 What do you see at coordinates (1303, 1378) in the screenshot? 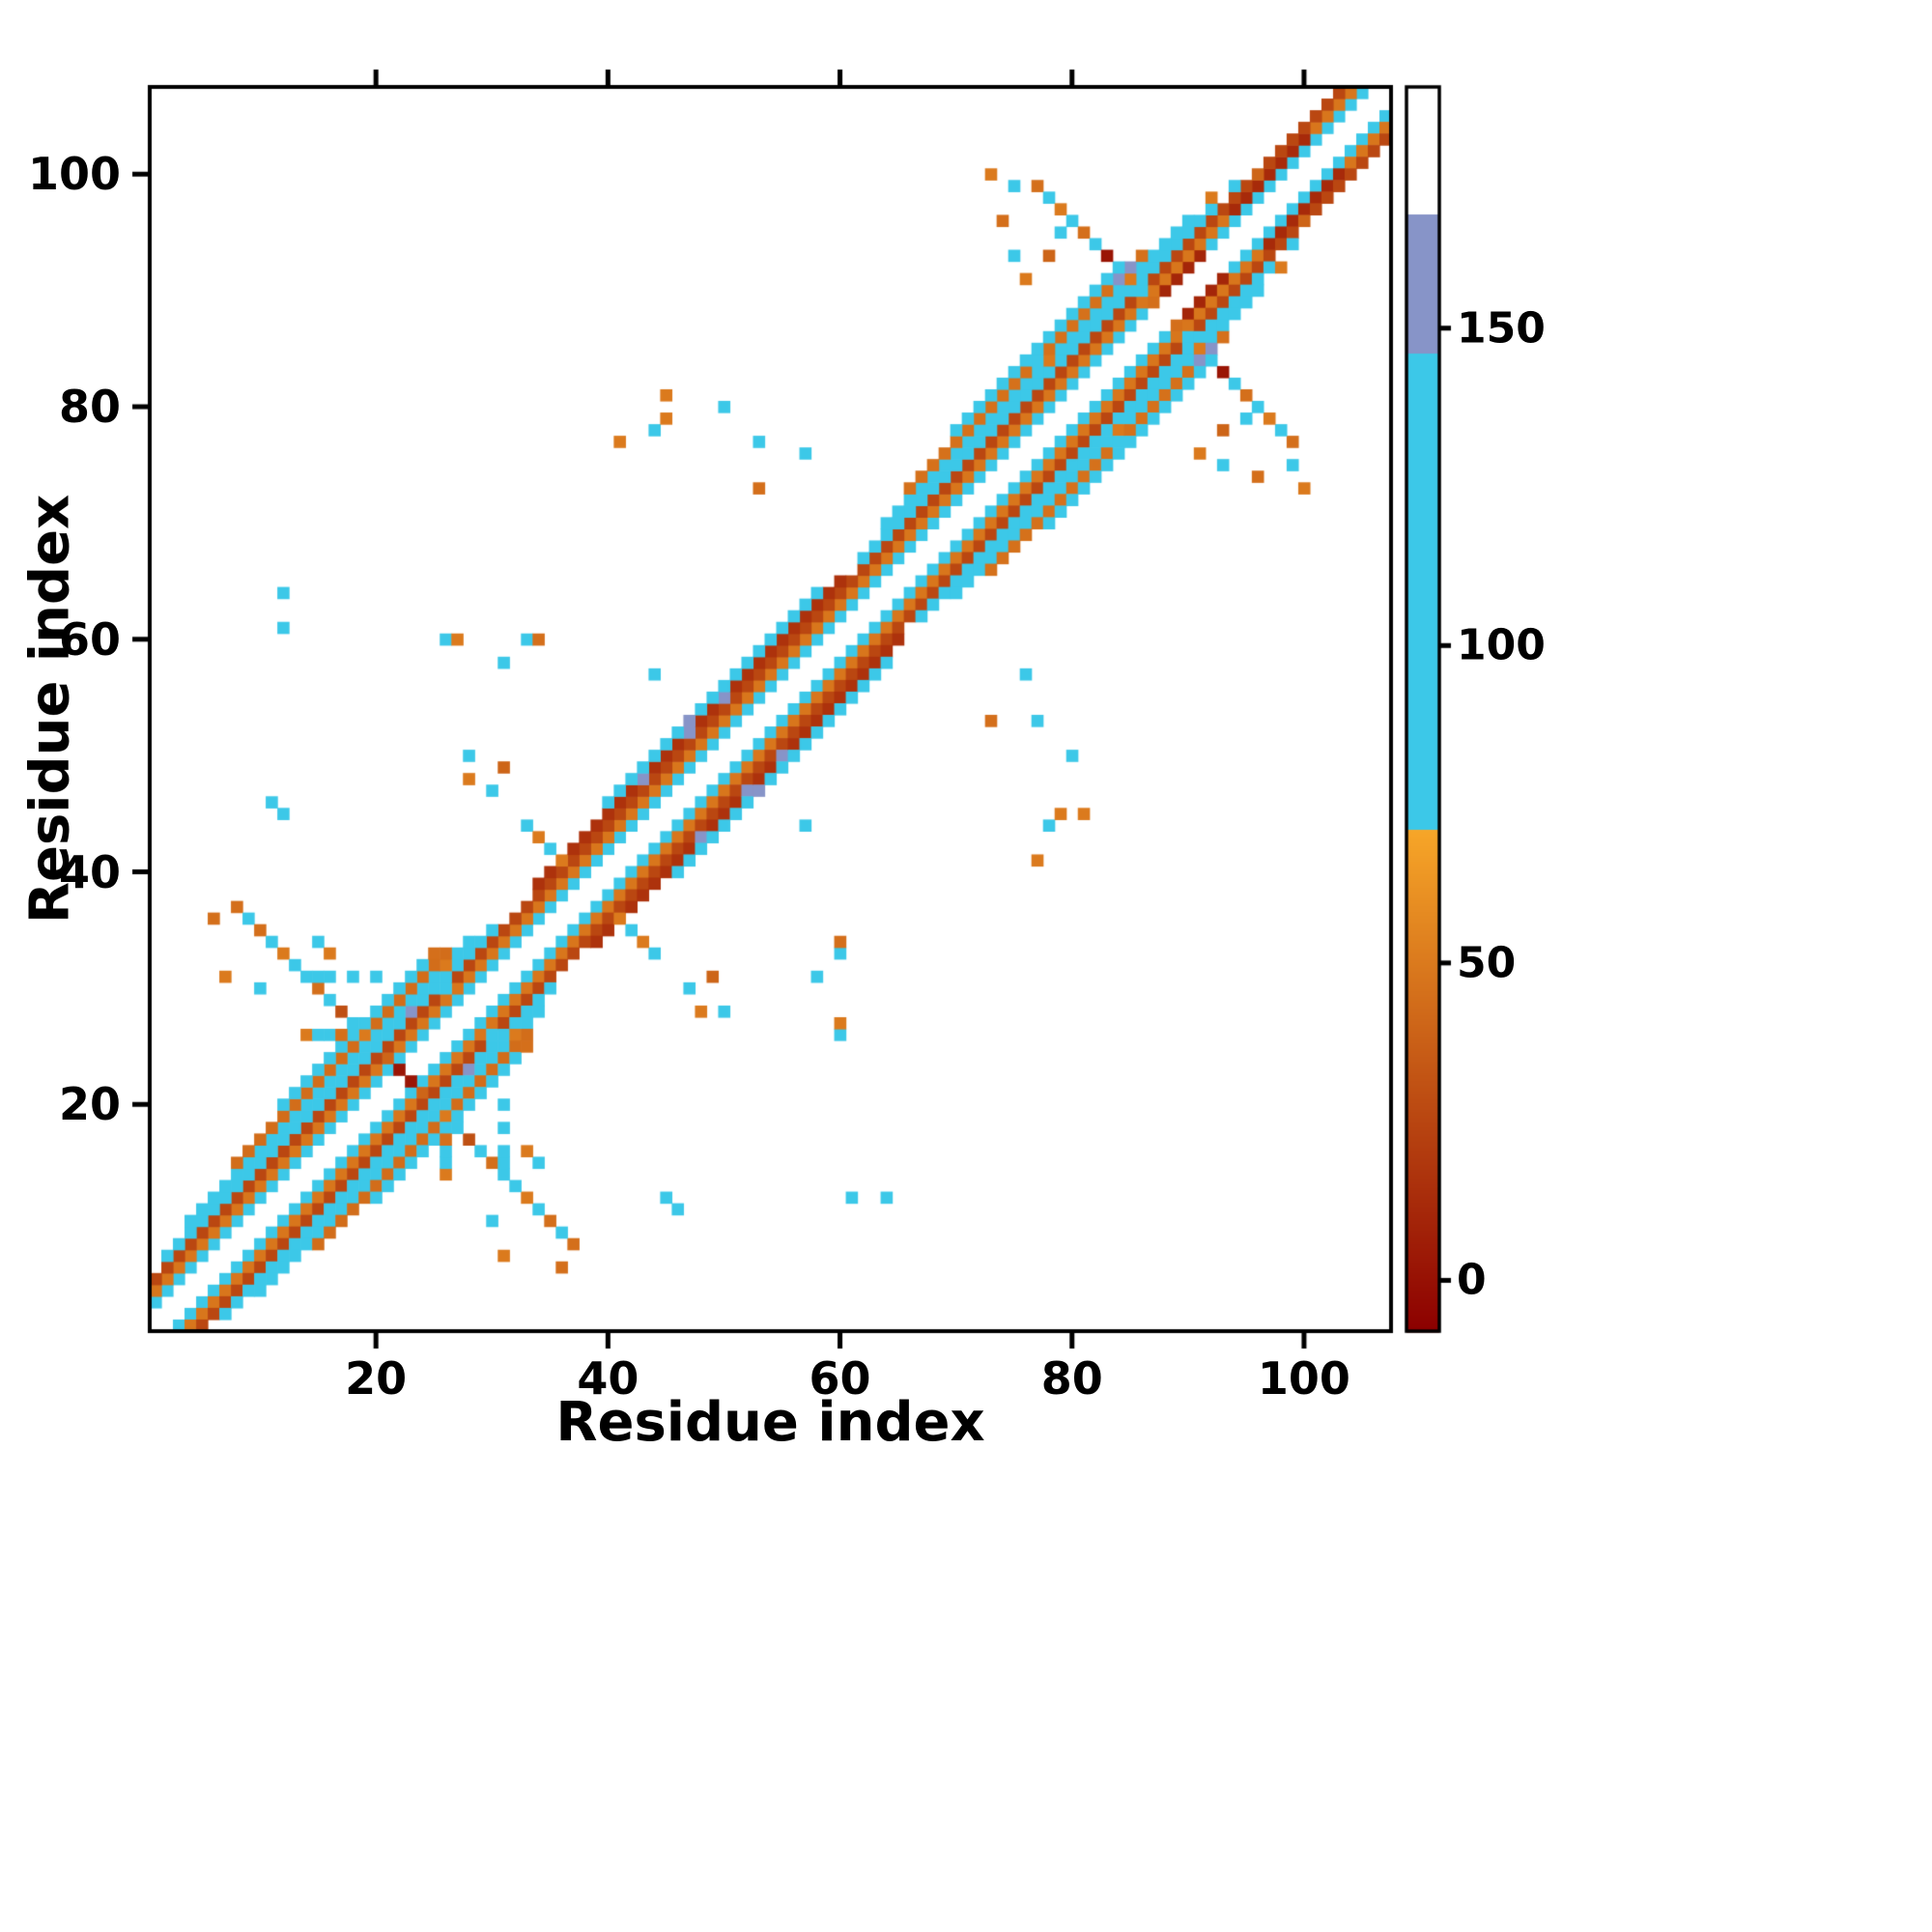
I see `x-tick-label: 100` at bounding box center [1303, 1378].